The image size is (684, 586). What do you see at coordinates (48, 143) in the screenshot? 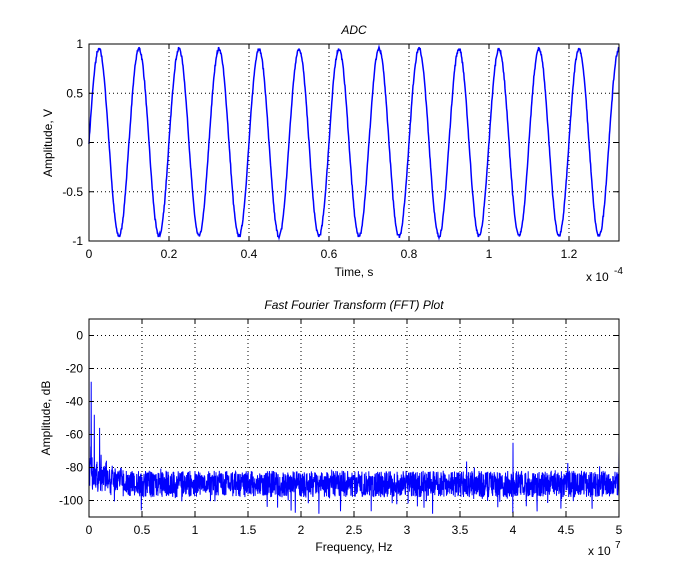
I see `adc-ylabel: Amplitude, V` at bounding box center [48, 143].